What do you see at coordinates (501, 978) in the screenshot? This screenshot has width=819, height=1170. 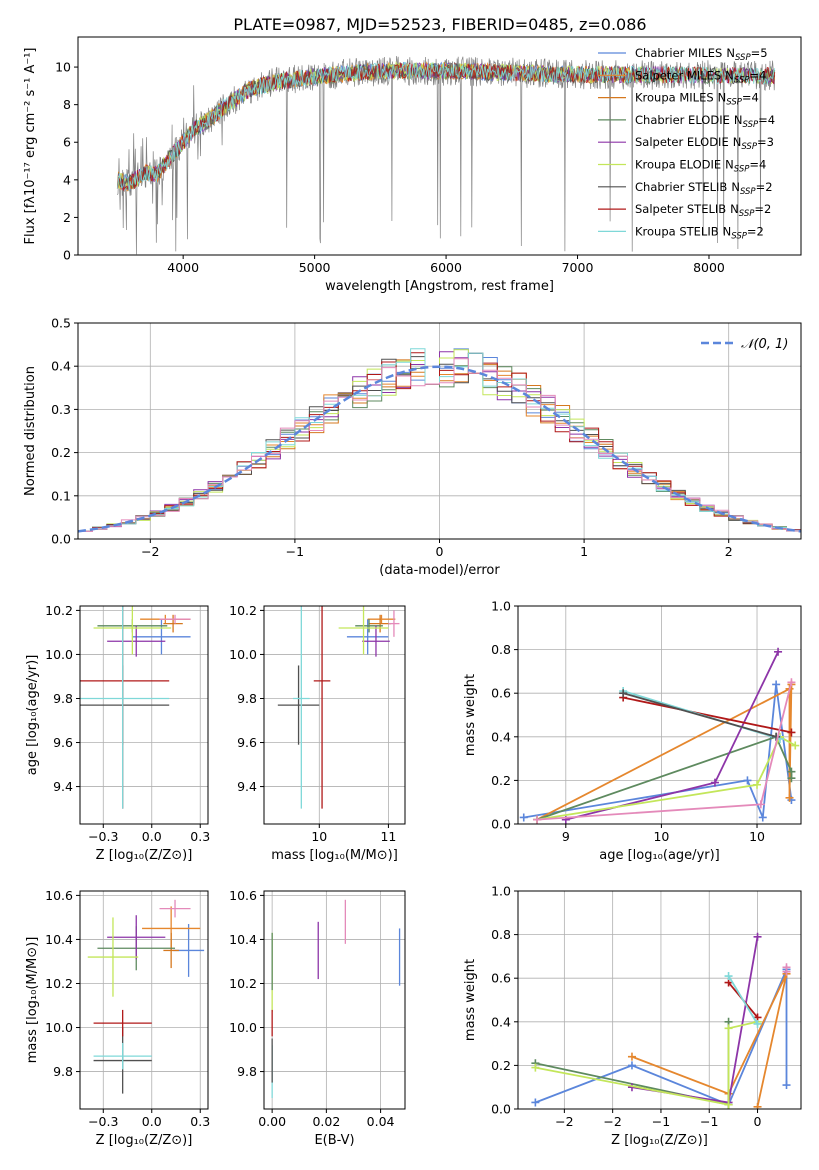 I see `weight-vs-Z-ytick-label: 0.6` at bounding box center [501, 978].